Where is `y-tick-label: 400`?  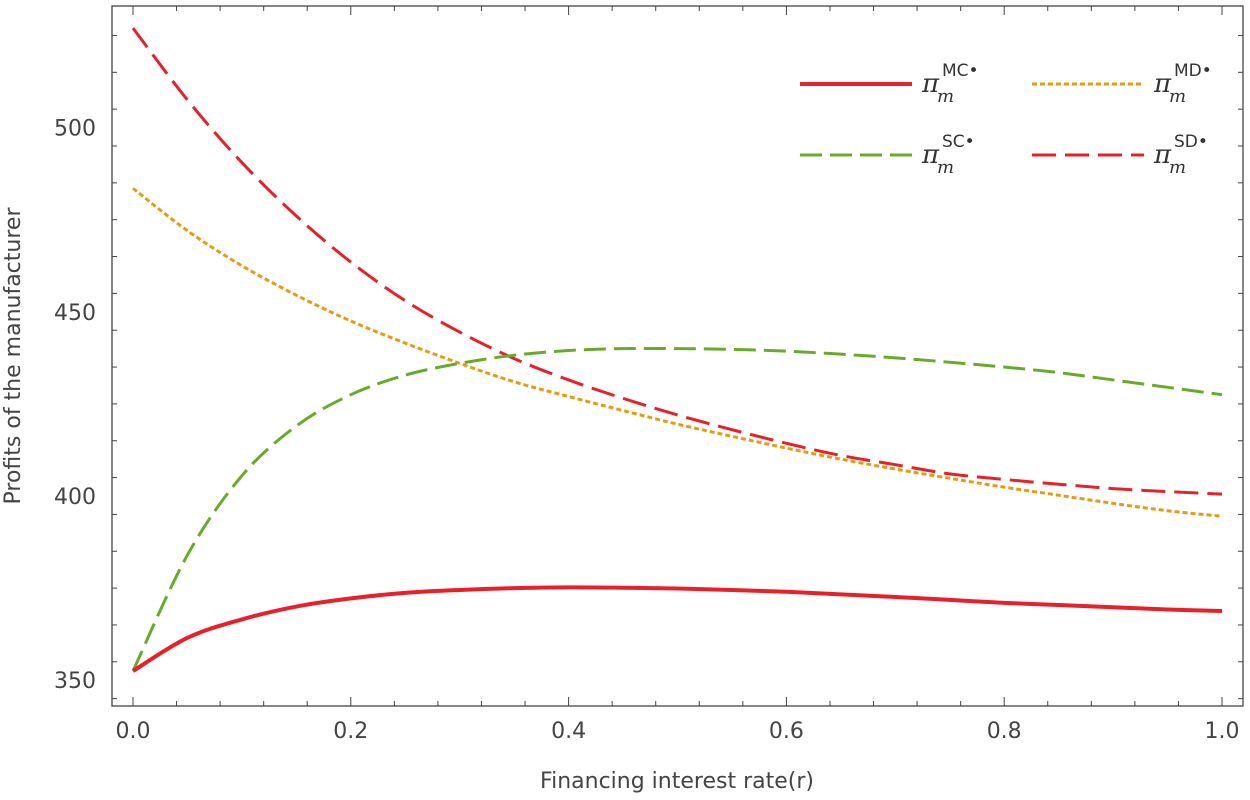 y-tick-label: 400 is located at coordinates (75, 497).